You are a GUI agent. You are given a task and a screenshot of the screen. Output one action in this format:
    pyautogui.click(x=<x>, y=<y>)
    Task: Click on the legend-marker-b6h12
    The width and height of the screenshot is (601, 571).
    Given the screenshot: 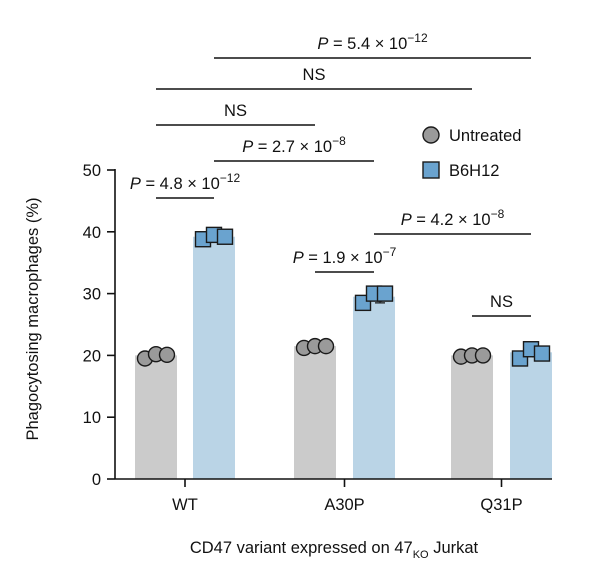 What is the action you would take?
    pyautogui.click(x=431, y=170)
    